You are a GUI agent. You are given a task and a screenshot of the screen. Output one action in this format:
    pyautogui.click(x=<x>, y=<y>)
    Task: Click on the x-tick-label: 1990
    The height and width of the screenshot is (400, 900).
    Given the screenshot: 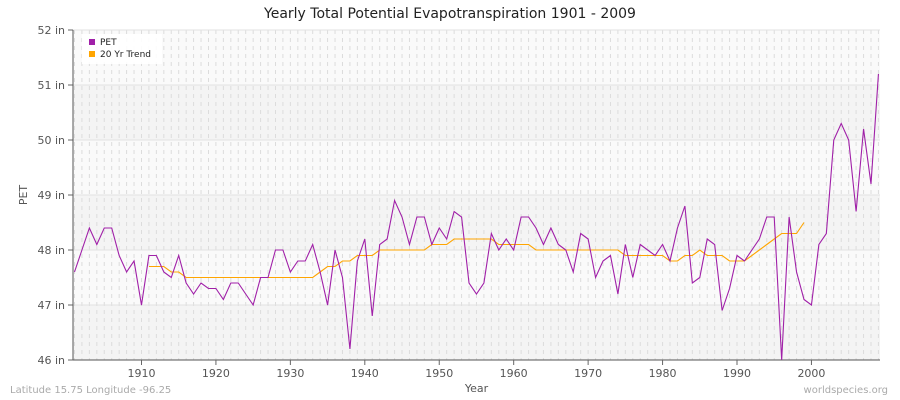 What is the action you would take?
    pyautogui.click(x=737, y=373)
    